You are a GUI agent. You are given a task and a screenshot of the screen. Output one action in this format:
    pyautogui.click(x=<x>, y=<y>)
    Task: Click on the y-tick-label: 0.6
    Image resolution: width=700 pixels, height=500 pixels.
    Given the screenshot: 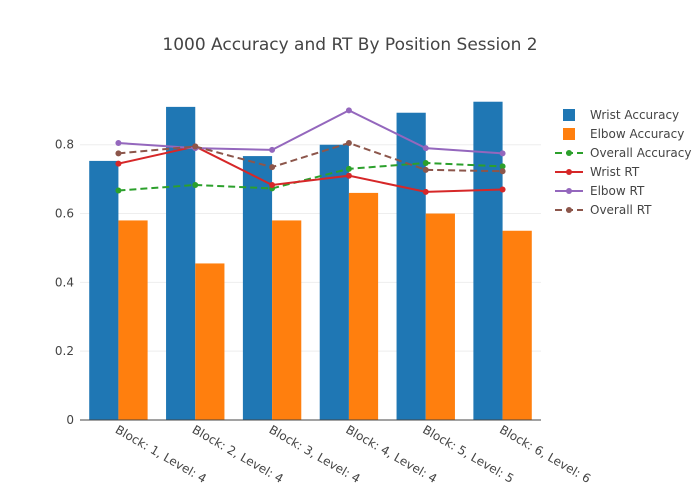 What is the action you would take?
    pyautogui.click(x=64, y=214)
    